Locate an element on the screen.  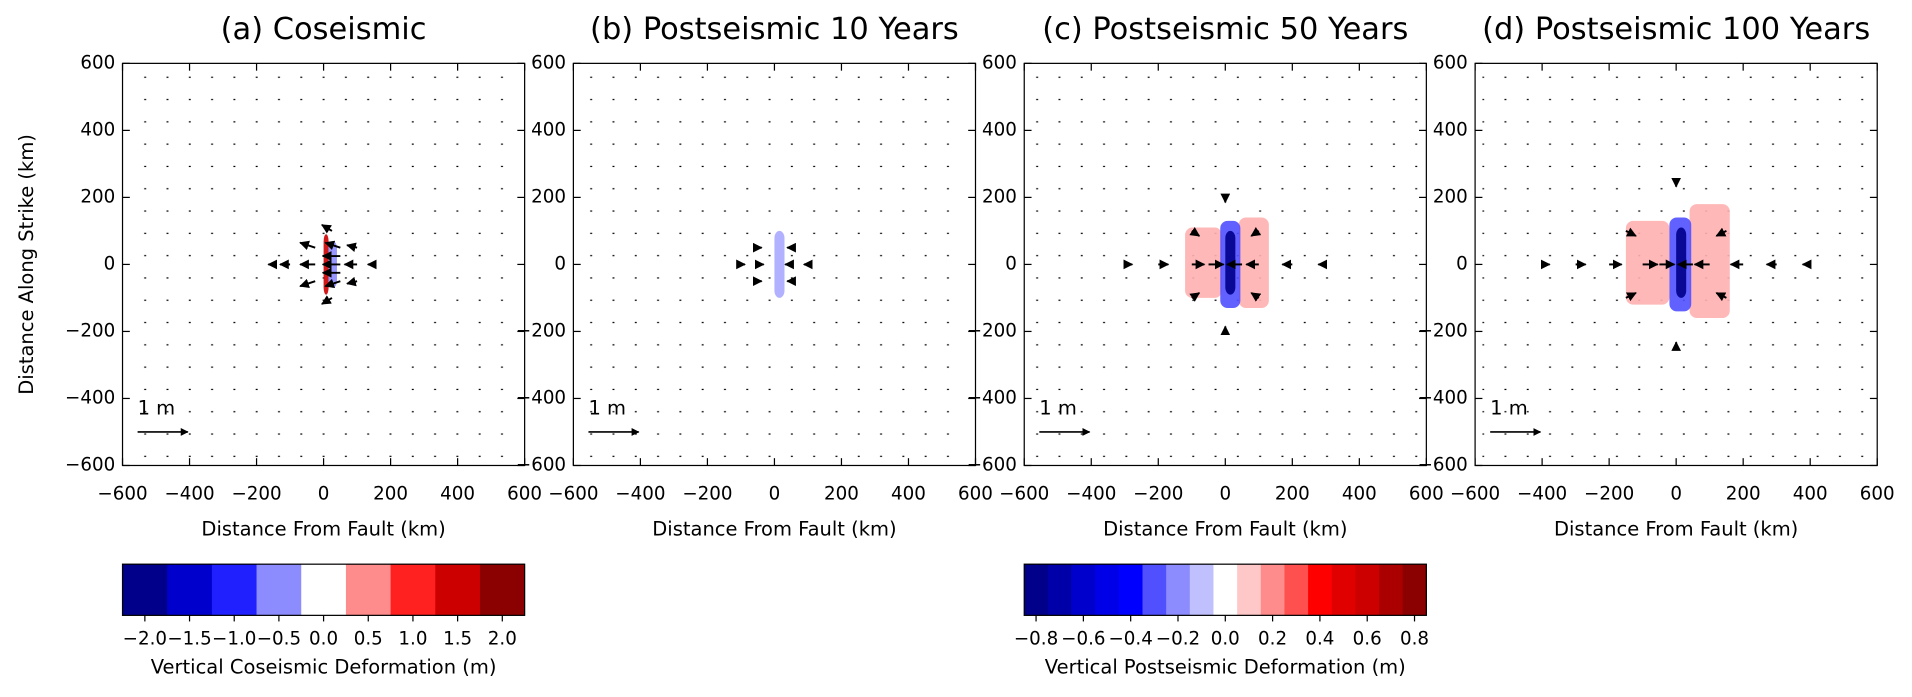
colorbar-tick-label: 2.0 is located at coordinates (502, 639).